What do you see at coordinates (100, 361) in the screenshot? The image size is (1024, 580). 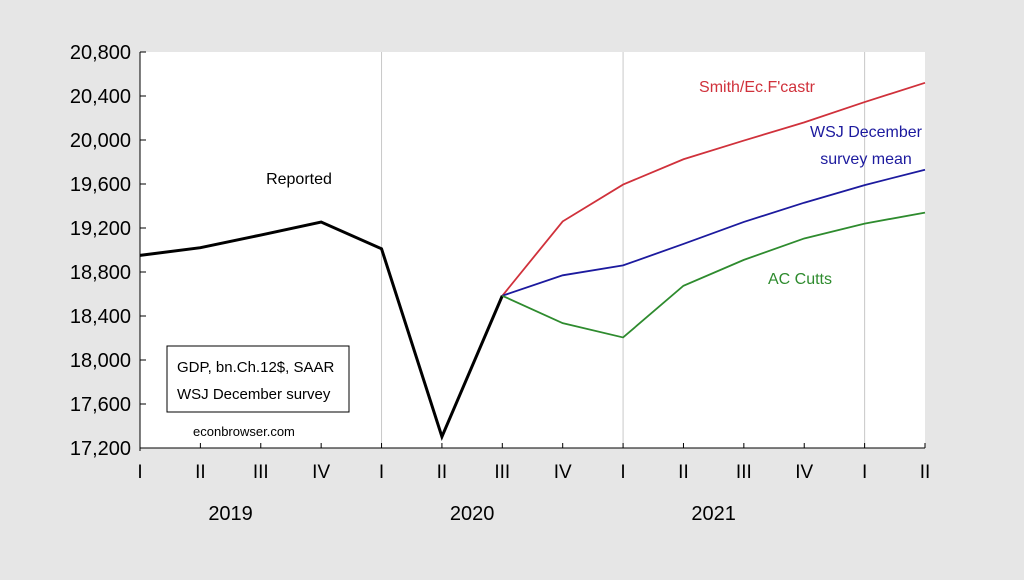 I see `y-tick-label: 18,000` at bounding box center [100, 361].